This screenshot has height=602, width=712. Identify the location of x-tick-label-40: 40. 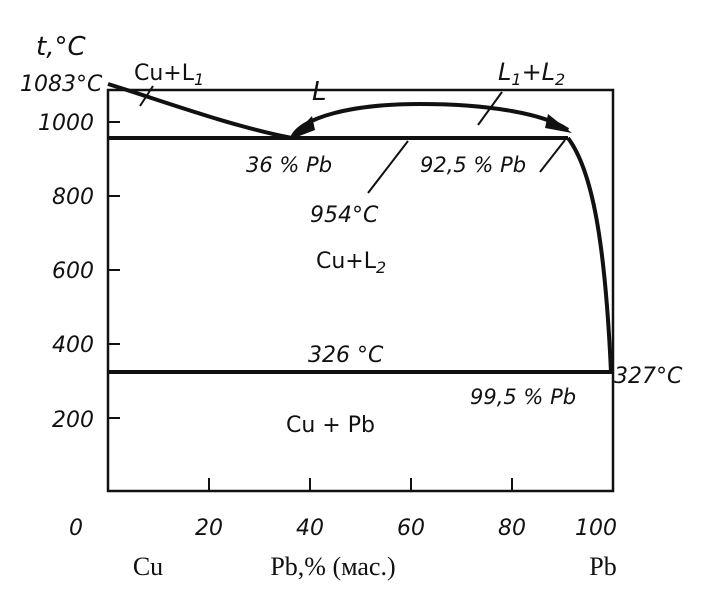
(310, 528).